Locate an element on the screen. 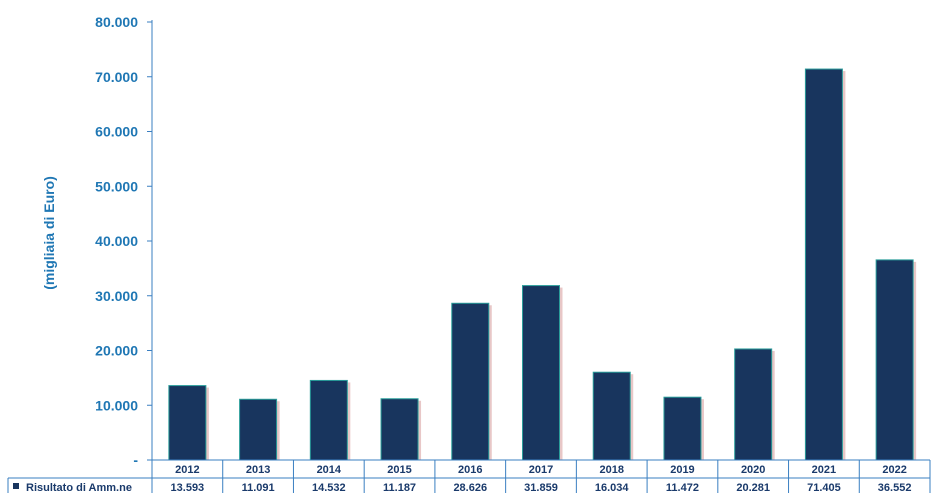 The width and height of the screenshot is (932, 493). value-label: 11.472 is located at coordinates (682, 487).